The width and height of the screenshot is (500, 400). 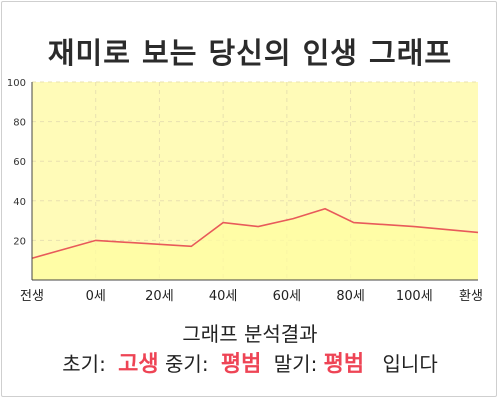 What do you see at coordinates (250, 53) in the screenshot?
I see `page-title: 재미로 보는 당신의 인생 그래프` at bounding box center [250, 53].